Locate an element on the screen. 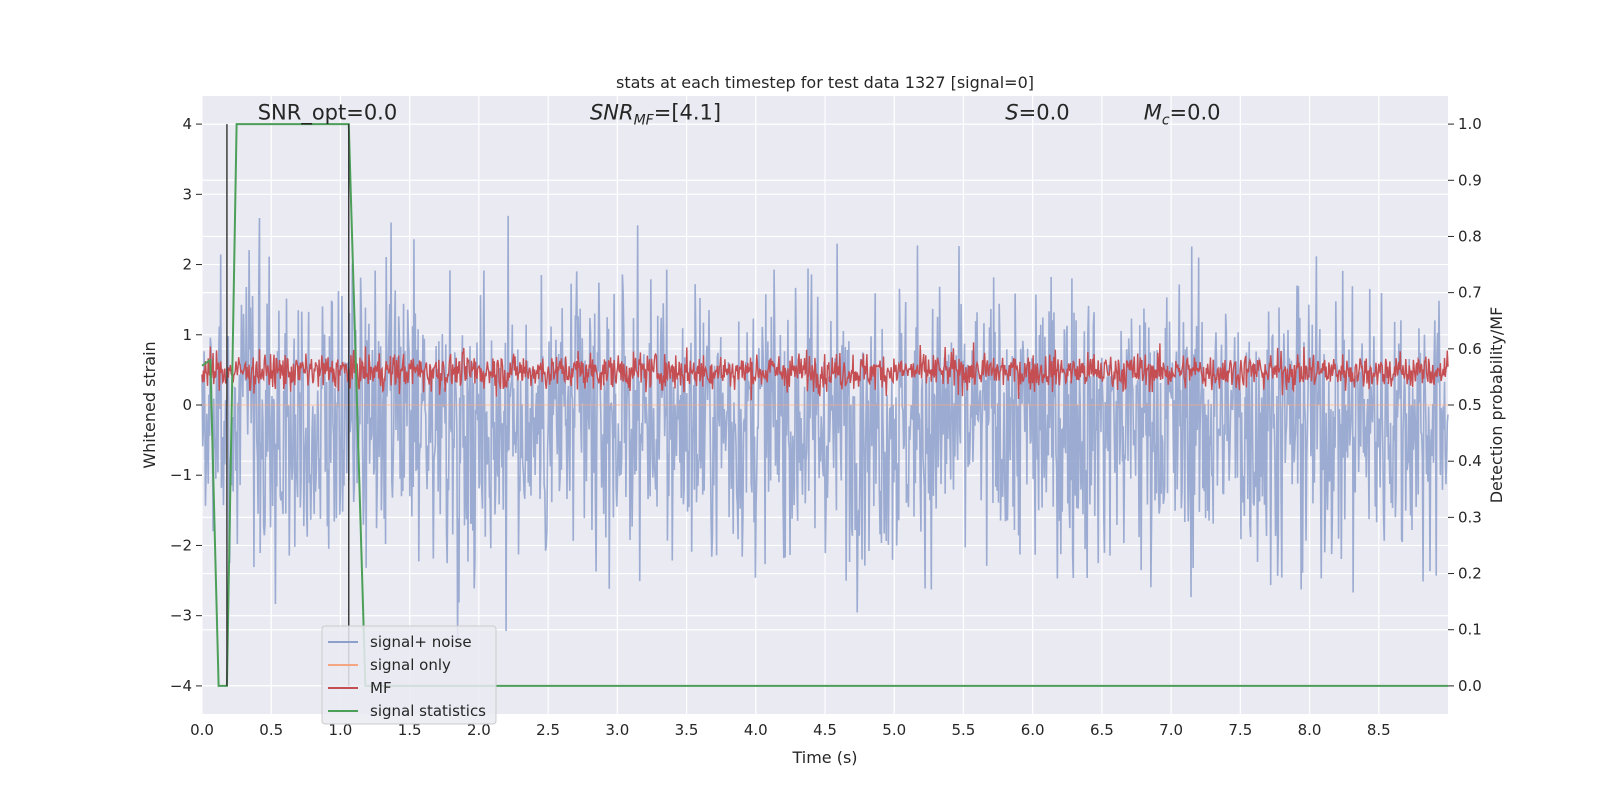 This screenshot has width=1600, height=804. annotation-text: S=0.0 is located at coordinates (1037, 112).